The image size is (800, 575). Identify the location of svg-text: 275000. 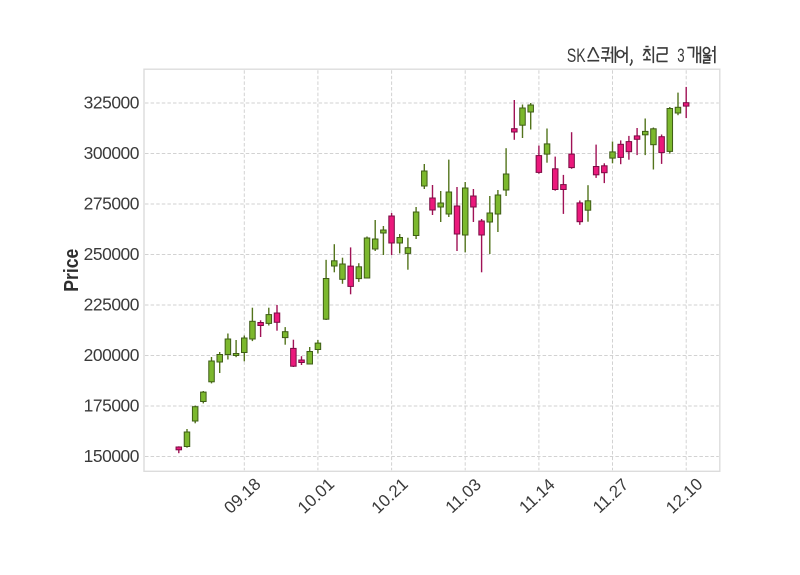
(111, 204).